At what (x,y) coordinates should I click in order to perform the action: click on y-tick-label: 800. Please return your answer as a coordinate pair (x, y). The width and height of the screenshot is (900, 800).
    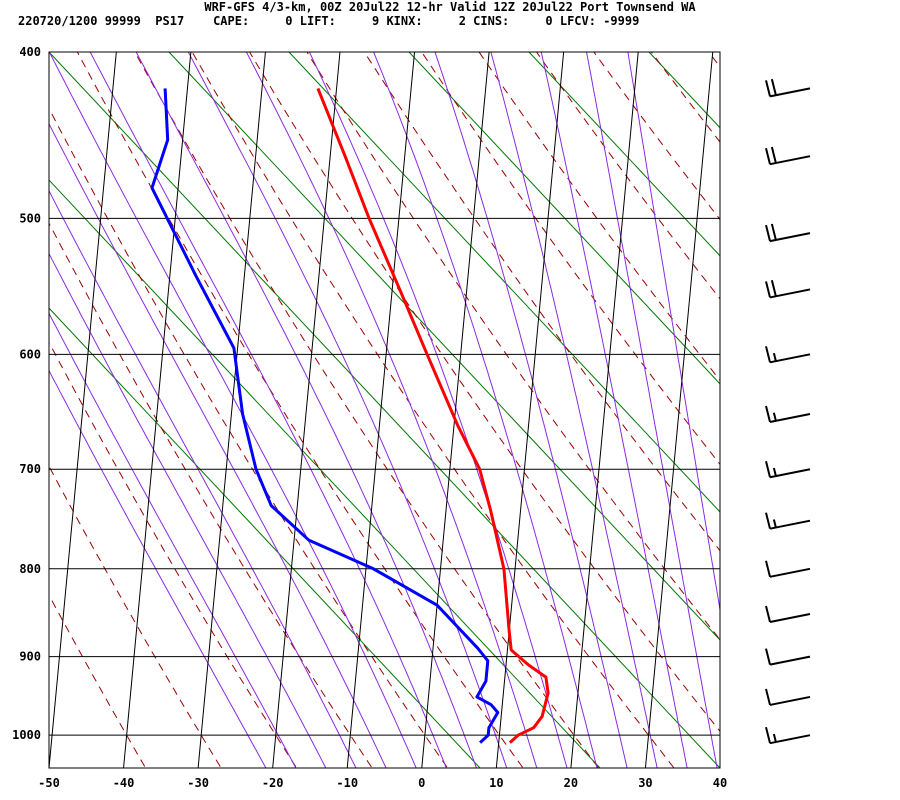
    Looking at the image, I should click on (30, 569).